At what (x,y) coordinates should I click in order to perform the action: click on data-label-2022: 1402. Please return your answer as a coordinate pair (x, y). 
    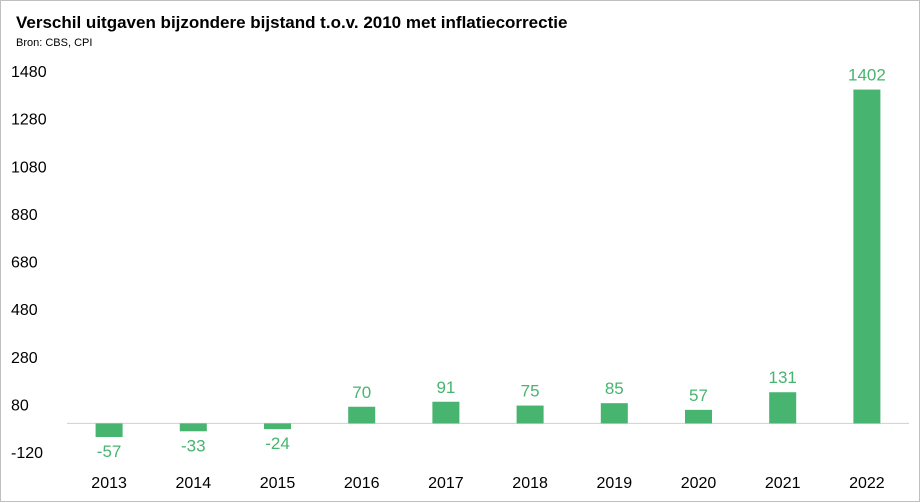
    Looking at the image, I should click on (867, 75).